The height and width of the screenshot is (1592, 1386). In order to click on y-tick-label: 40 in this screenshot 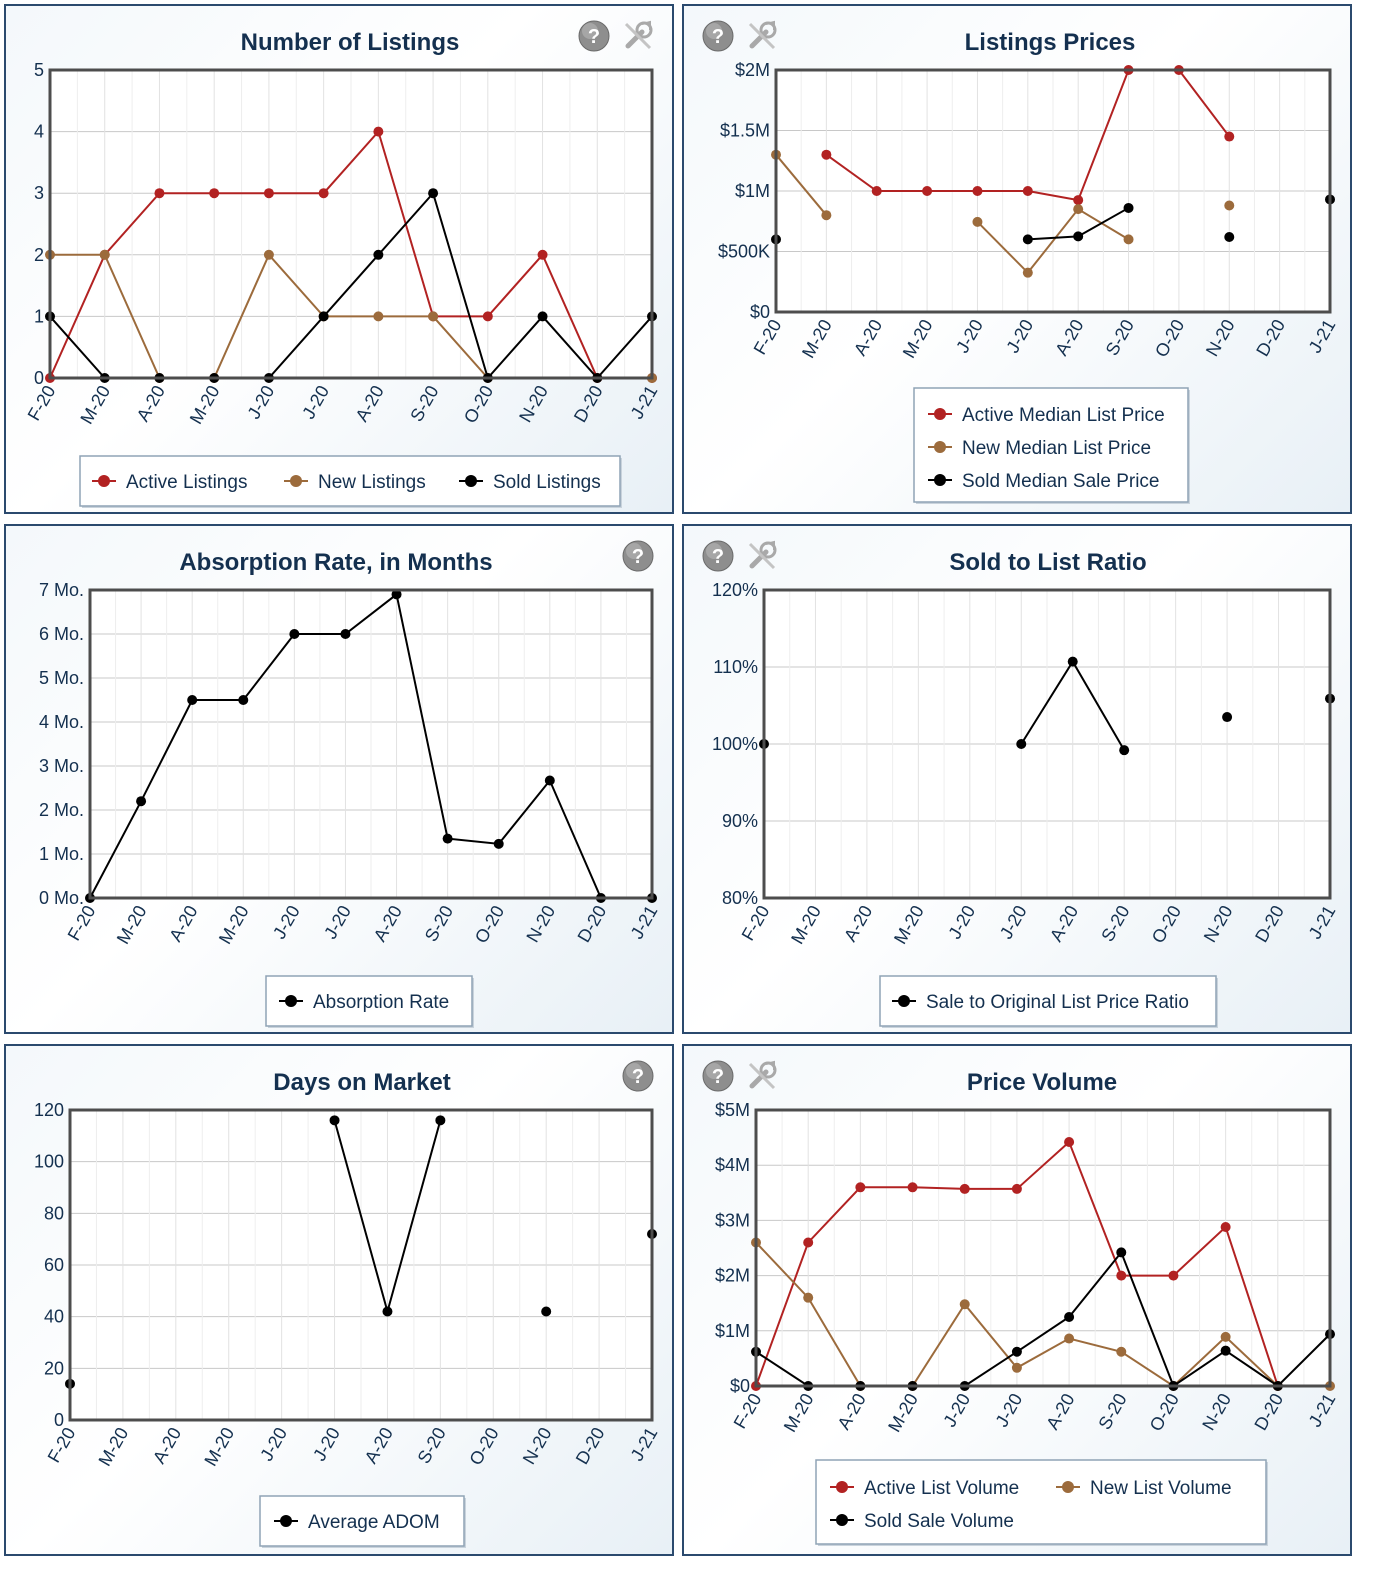, I will do `click(54, 1317)`.